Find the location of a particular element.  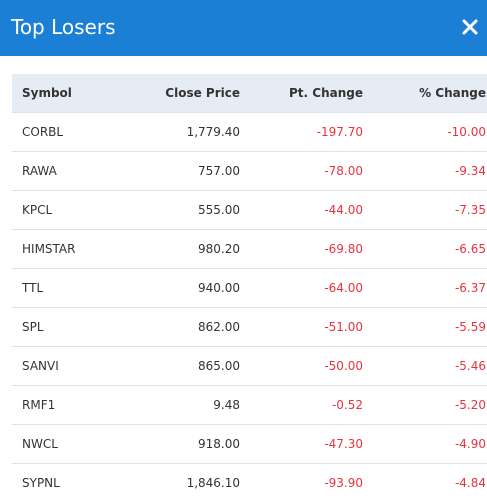

pct-change-cell: -6.37 is located at coordinates (425, 288).